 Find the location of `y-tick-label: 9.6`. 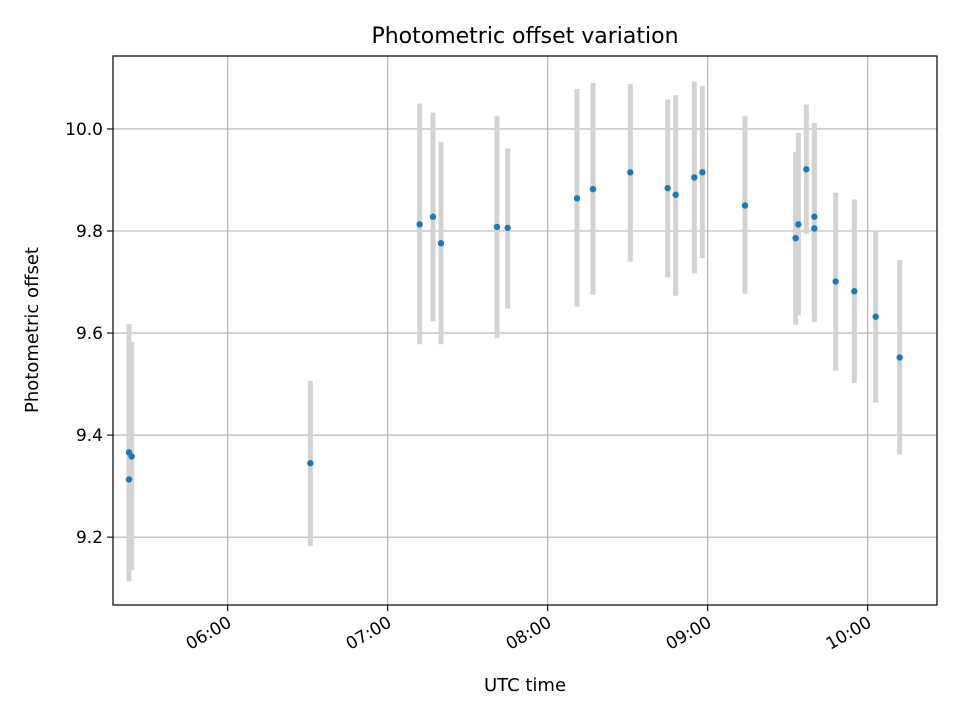

y-tick-label: 9.6 is located at coordinates (89, 334).